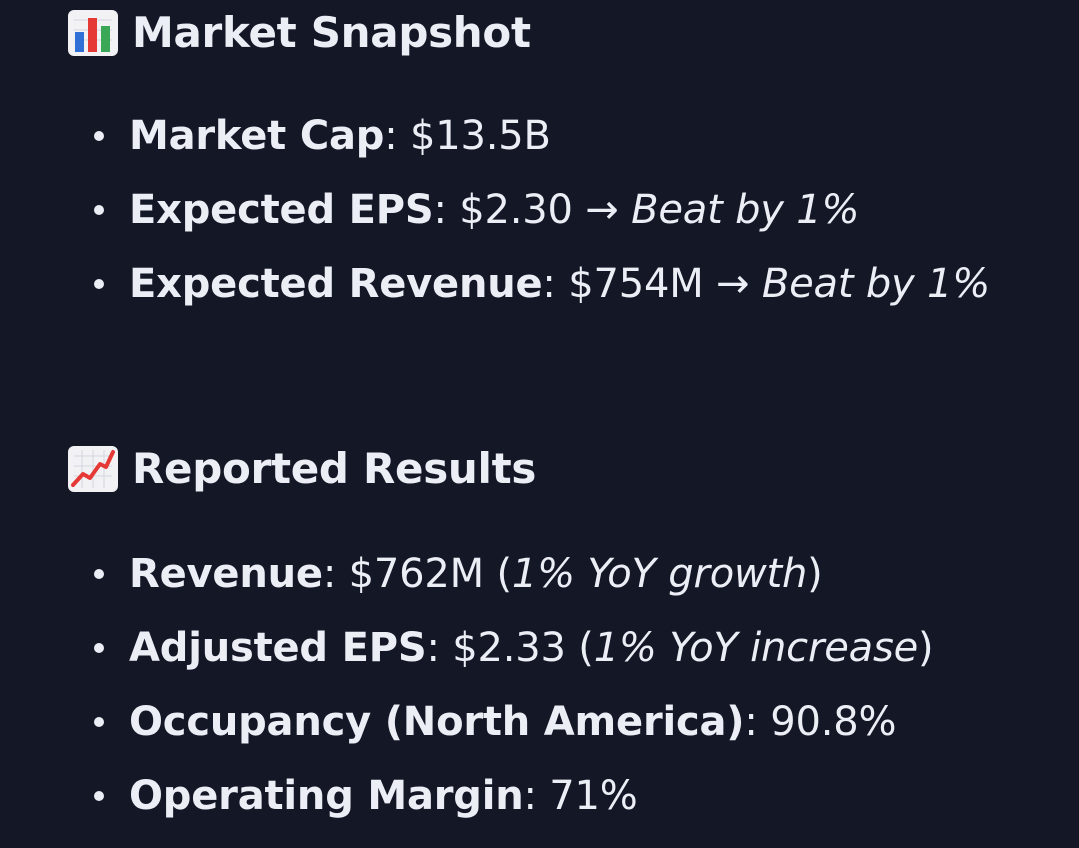 The width and height of the screenshot is (1079, 848). Describe the element at coordinates (93, 33) in the screenshot. I see `bar-chart-icon` at that location.